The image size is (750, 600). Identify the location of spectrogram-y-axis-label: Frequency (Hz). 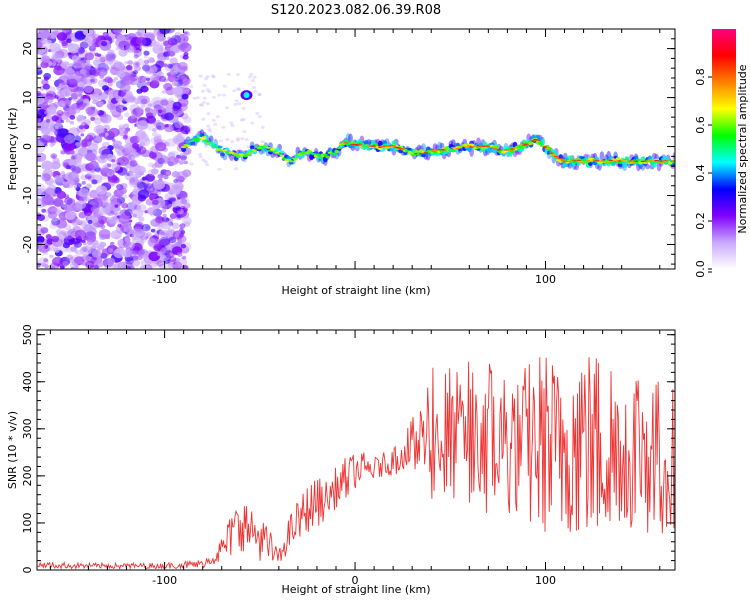
(12, 149).